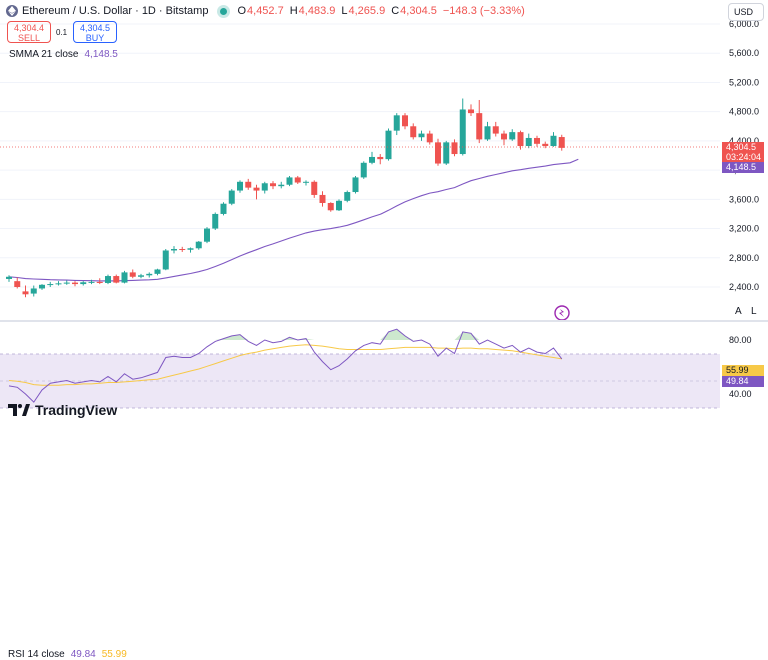 The height and width of the screenshot is (660, 768). What do you see at coordinates (76, 410) in the screenshot?
I see `tradingview-wordmark: TradingView` at bounding box center [76, 410].